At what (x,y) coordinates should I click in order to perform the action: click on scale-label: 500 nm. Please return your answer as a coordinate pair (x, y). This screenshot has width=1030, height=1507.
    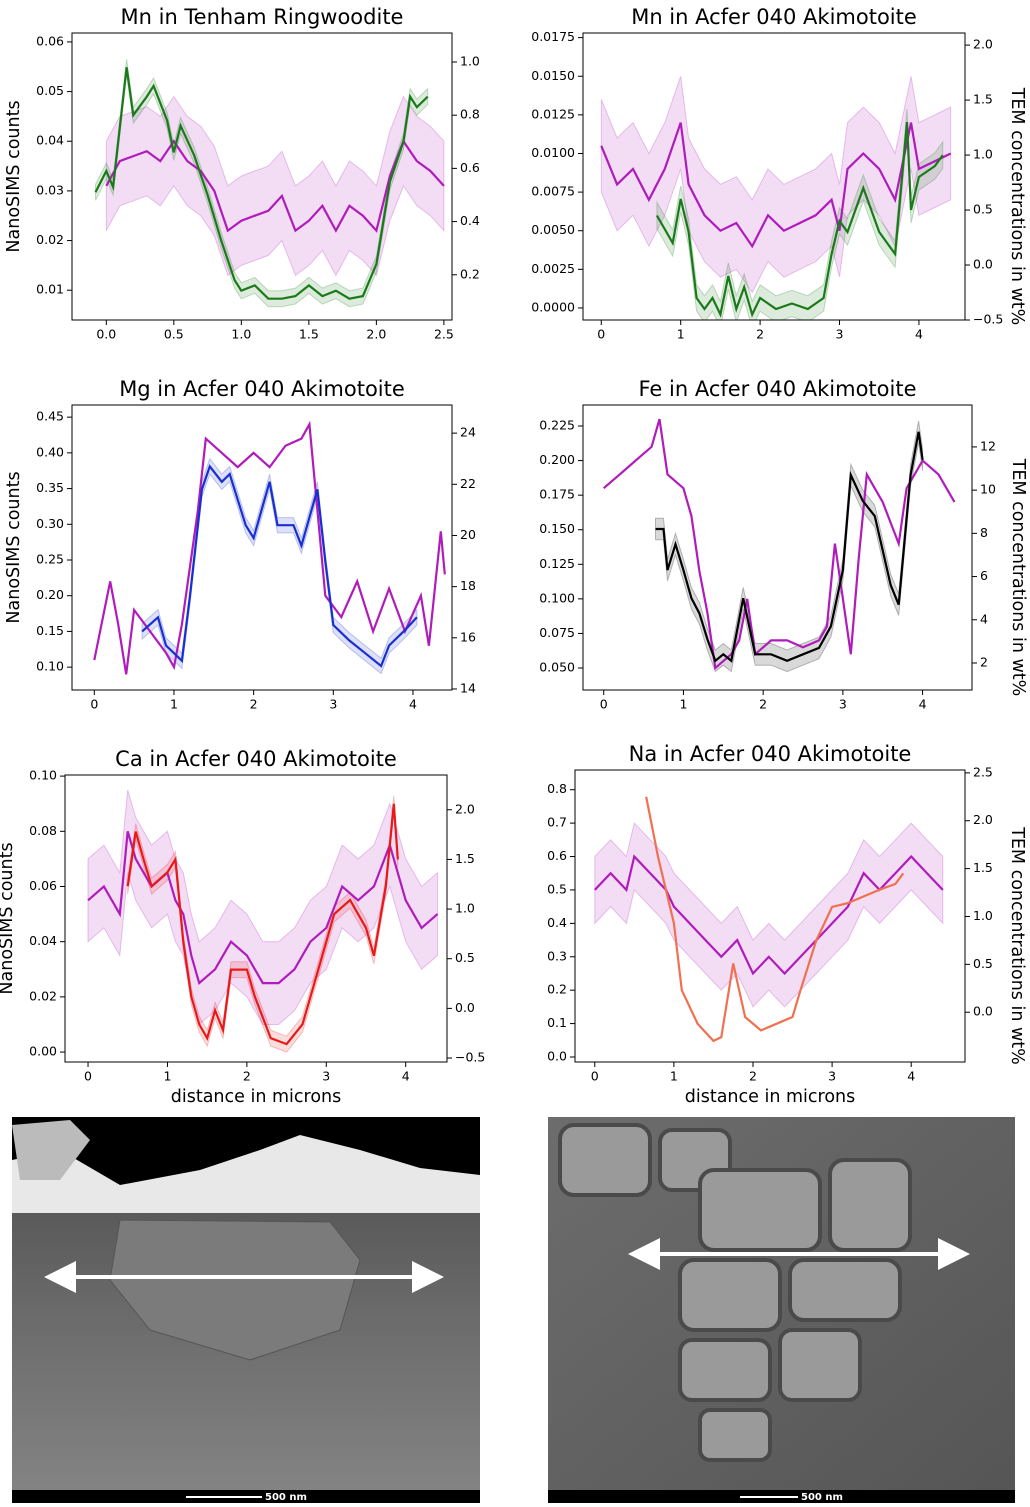
    Looking at the image, I should click on (822, 1497).